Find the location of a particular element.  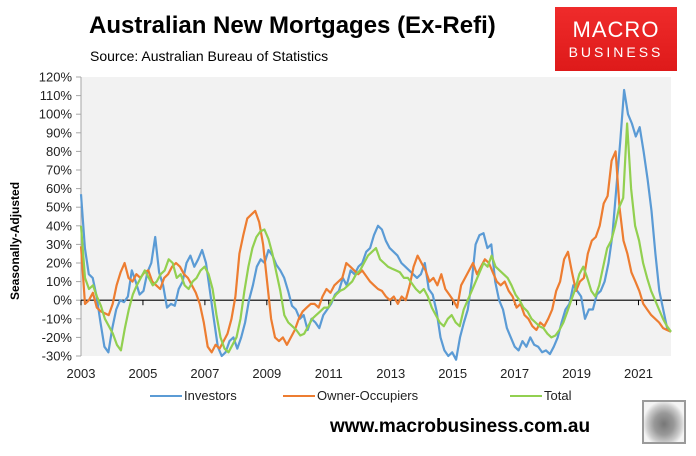

x-tick-label: 2011 is located at coordinates (329, 373).